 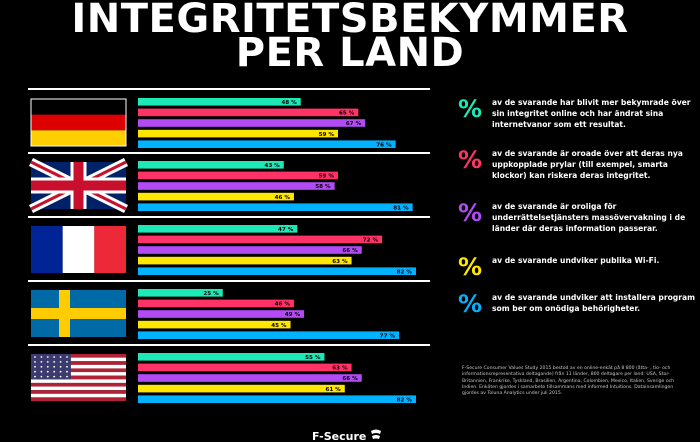 I want to click on bar-value-label: 45 %, so click(x=279, y=326).